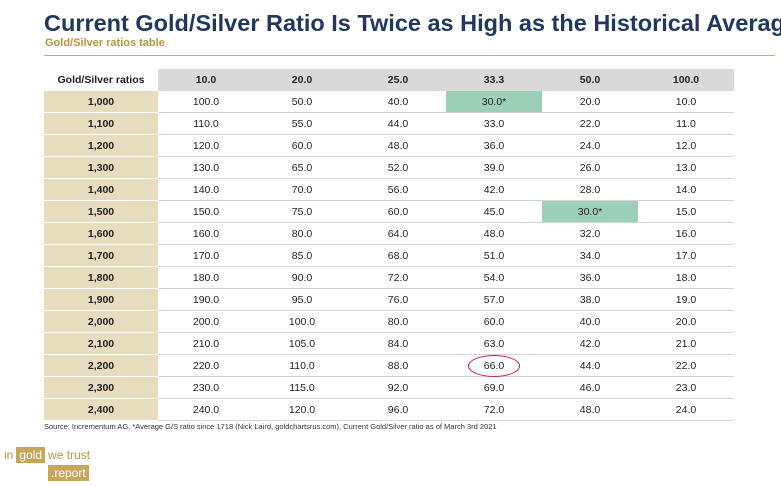 This screenshot has width=781, height=487. I want to click on table-cell: 42.0, so click(590, 343).